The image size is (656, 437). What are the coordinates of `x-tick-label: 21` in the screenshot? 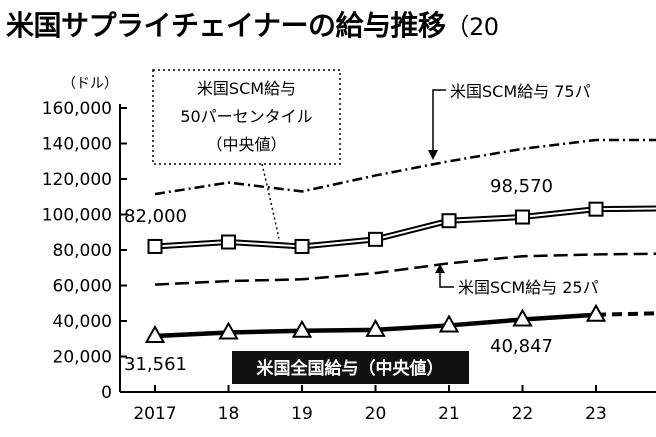 It's located at (449, 414).